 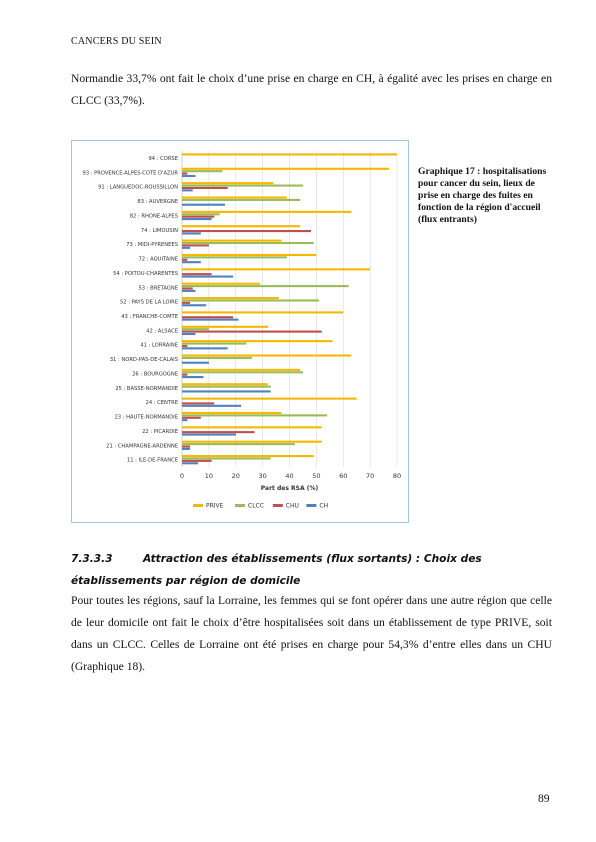 I want to click on x-tick-label: 60, so click(x=343, y=476).